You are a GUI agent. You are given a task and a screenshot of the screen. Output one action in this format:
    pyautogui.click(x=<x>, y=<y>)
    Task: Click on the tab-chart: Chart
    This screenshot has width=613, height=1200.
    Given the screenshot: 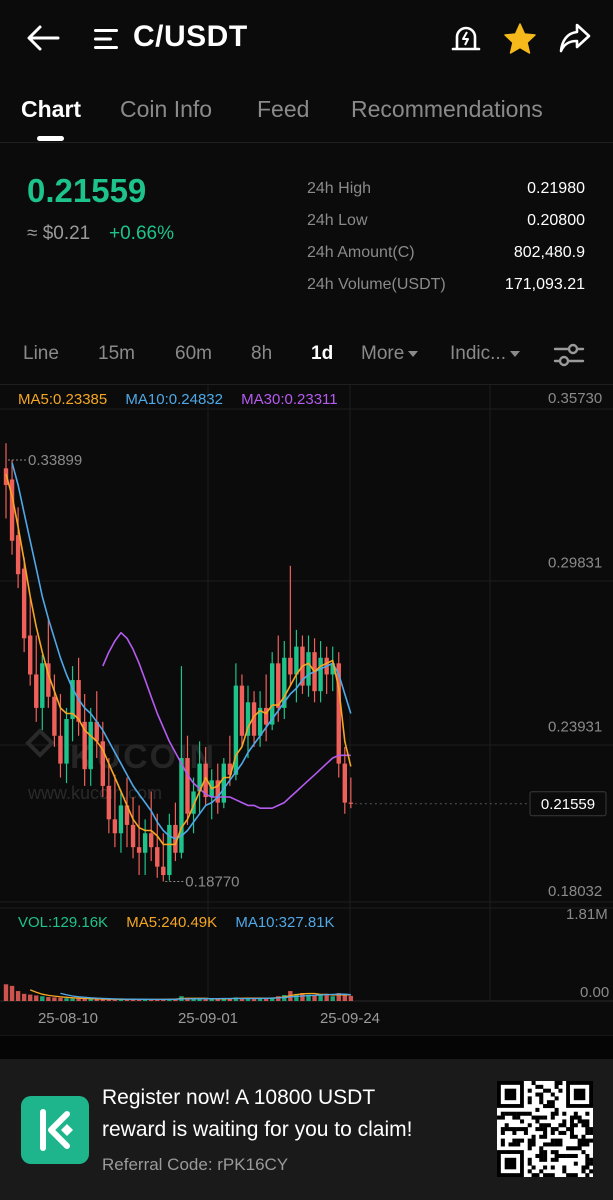 What is the action you would take?
    pyautogui.click(x=51, y=109)
    